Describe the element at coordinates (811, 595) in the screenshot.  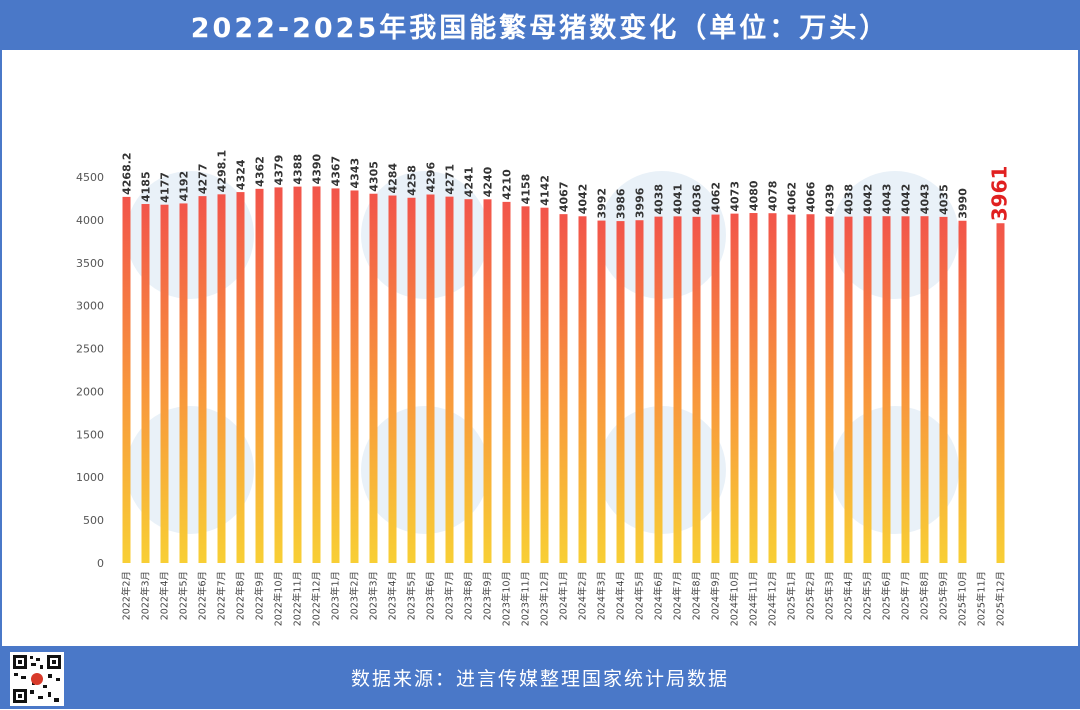
I see `x-tick-label: 2025年2月` at that location.